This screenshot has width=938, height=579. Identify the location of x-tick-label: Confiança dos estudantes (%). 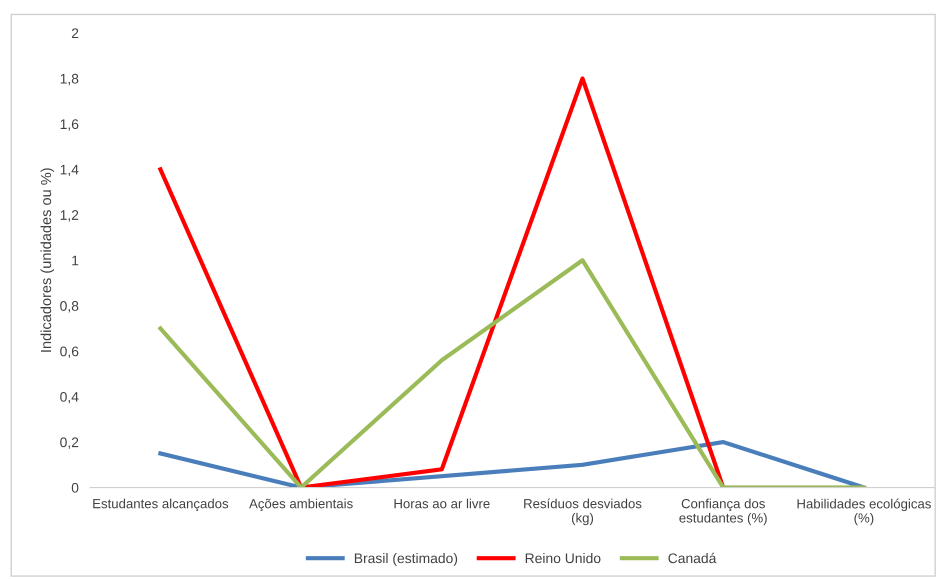
(723, 512).